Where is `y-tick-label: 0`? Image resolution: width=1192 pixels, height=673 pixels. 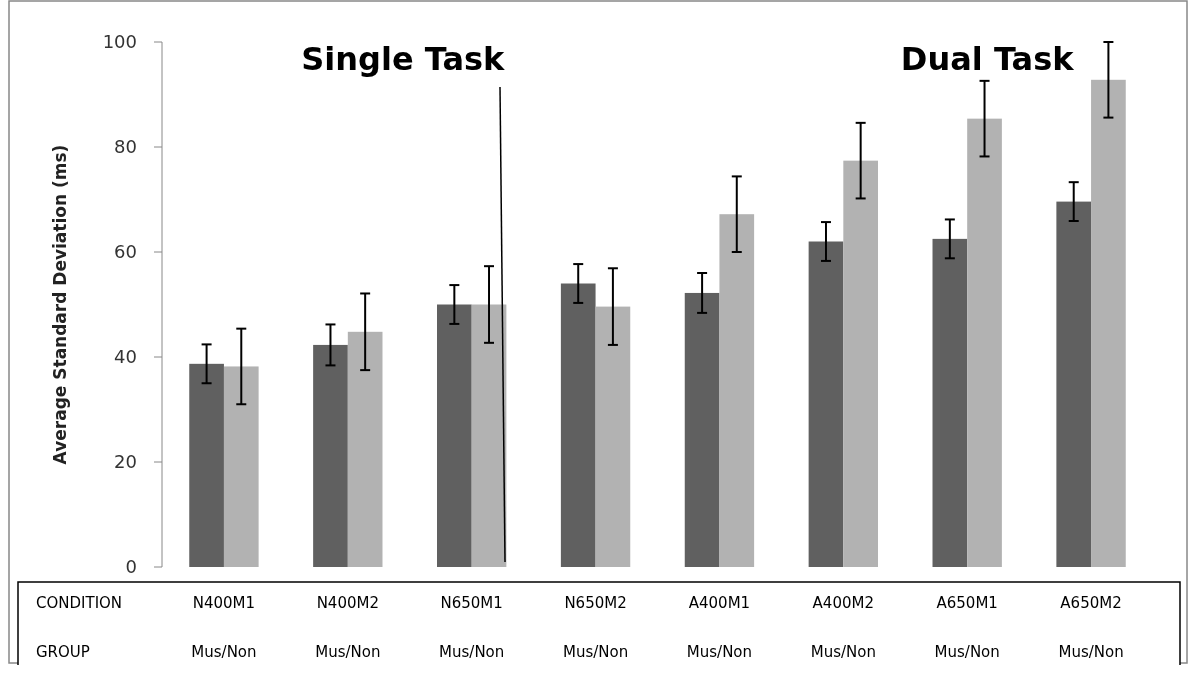
y-tick-label: 0 is located at coordinates (131, 567).